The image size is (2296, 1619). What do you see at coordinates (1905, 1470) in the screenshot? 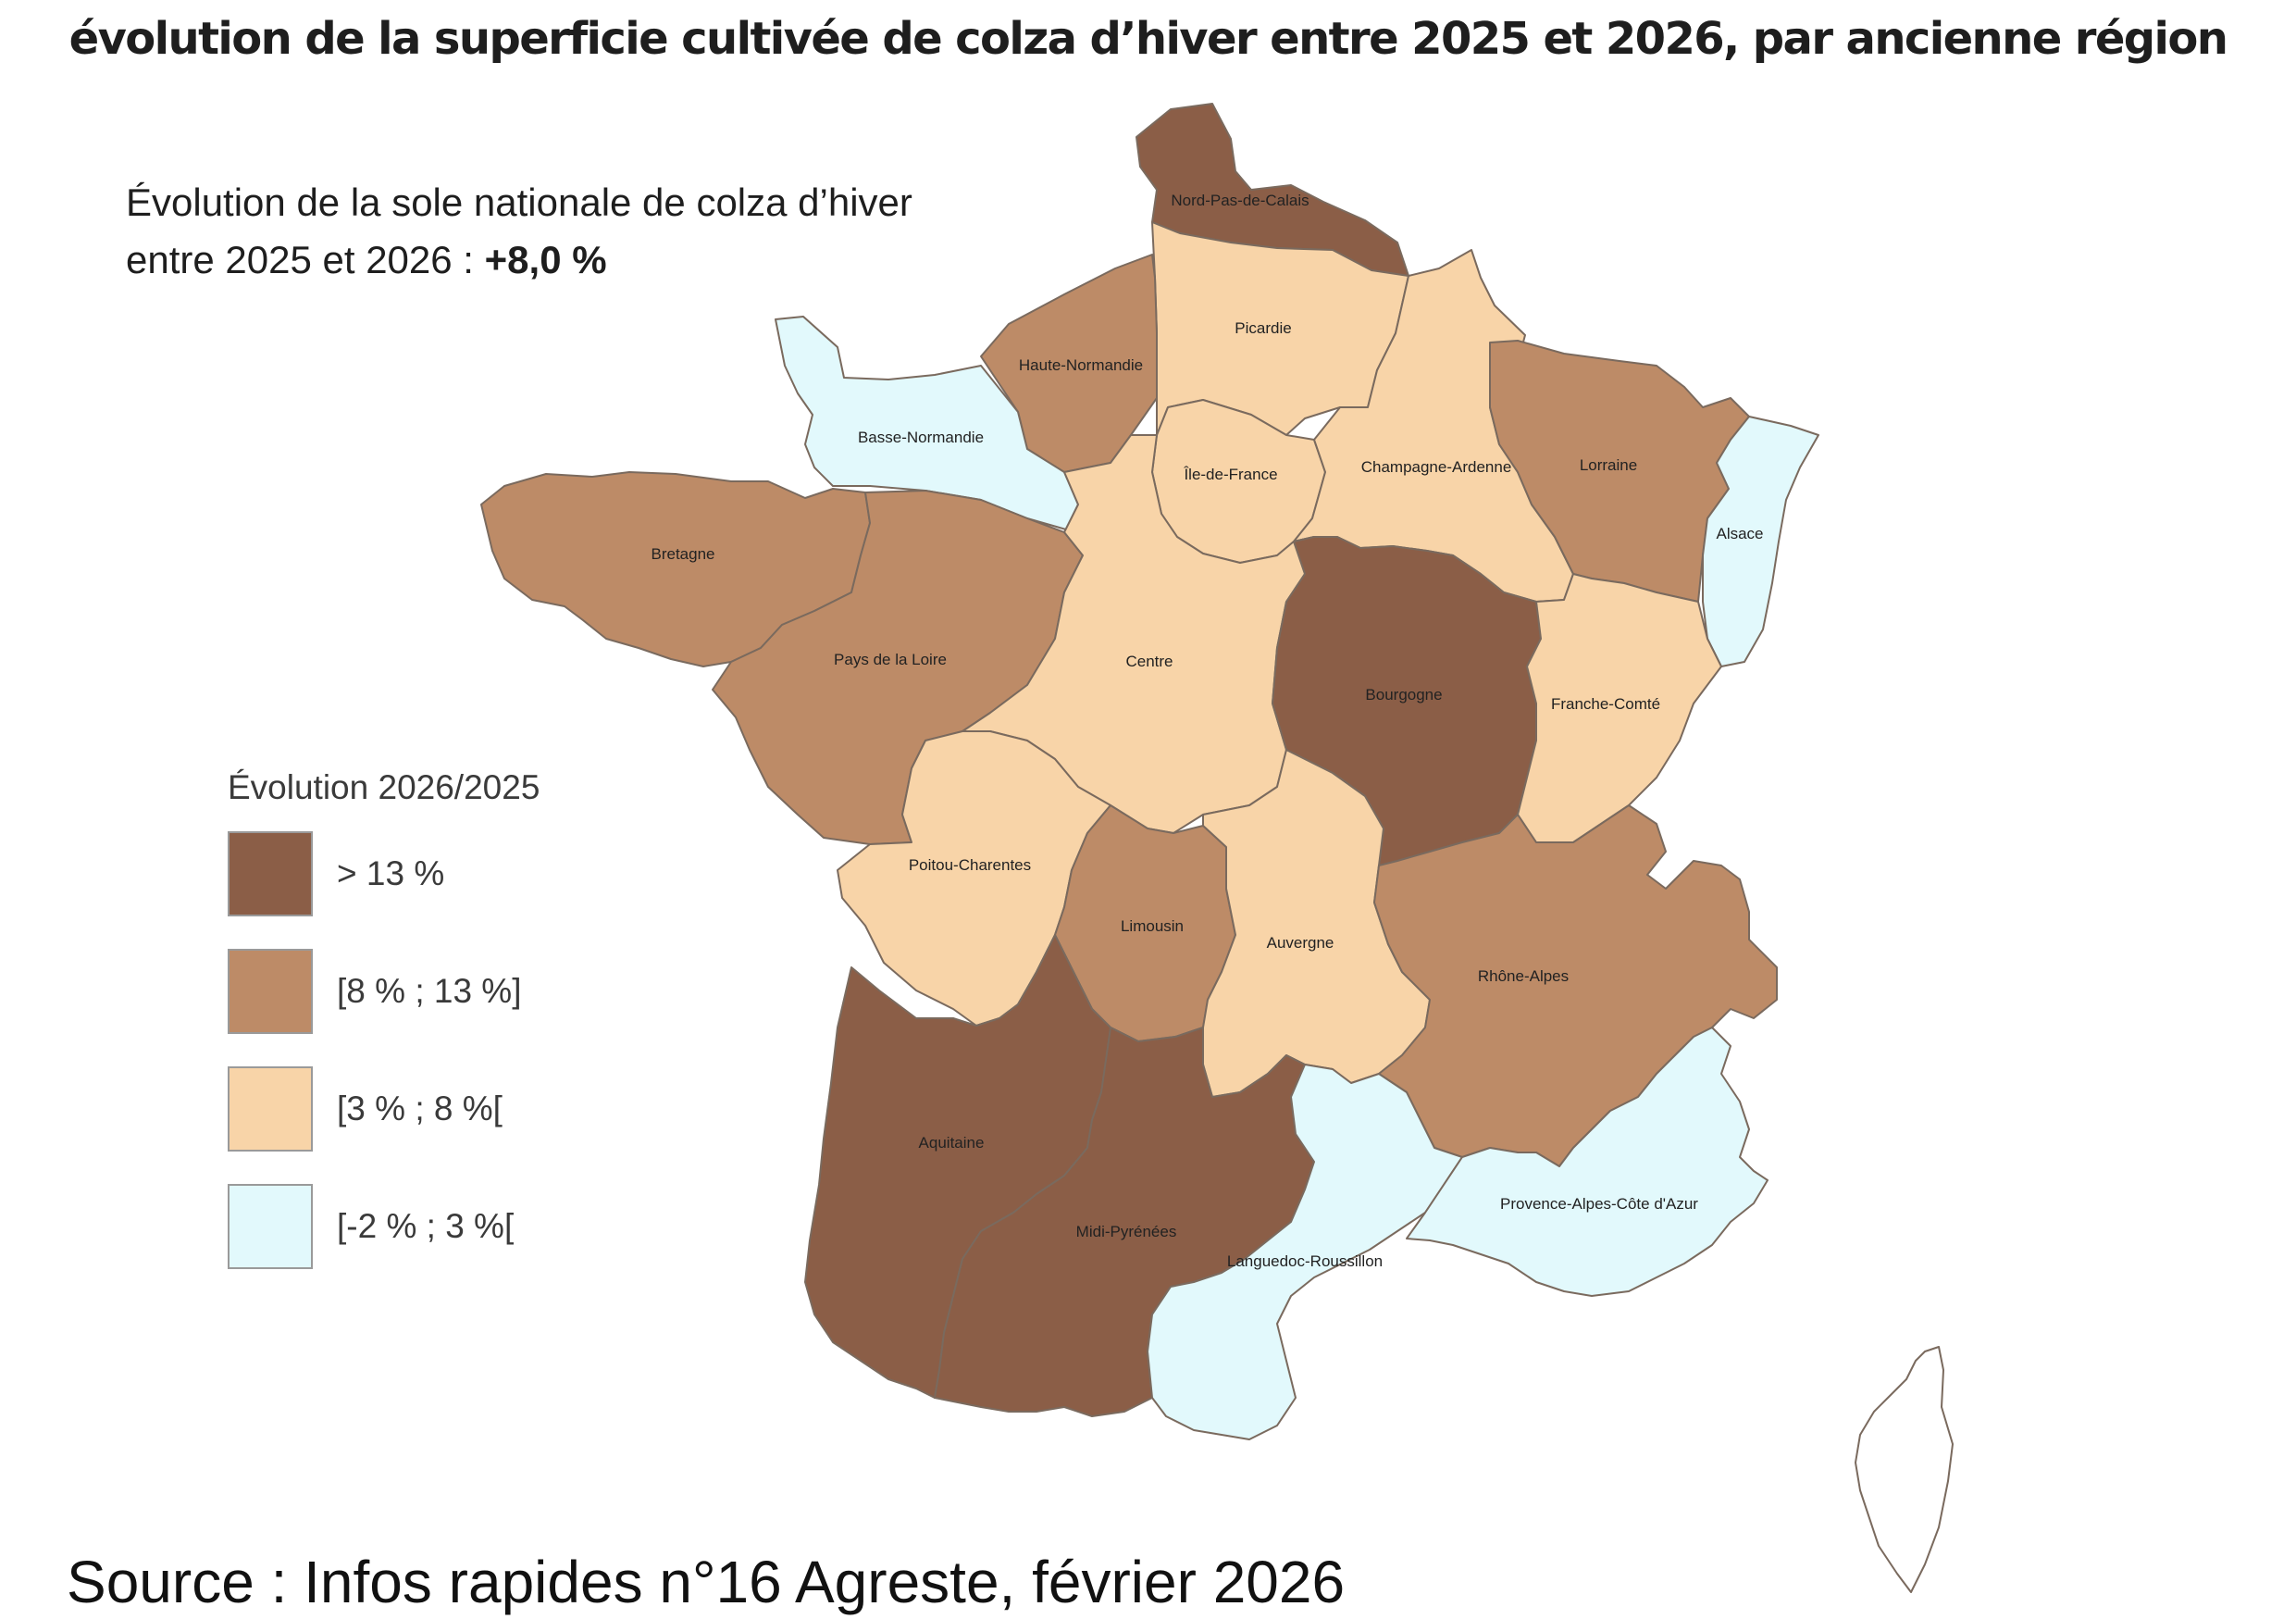
I see `region-corse` at bounding box center [1905, 1470].